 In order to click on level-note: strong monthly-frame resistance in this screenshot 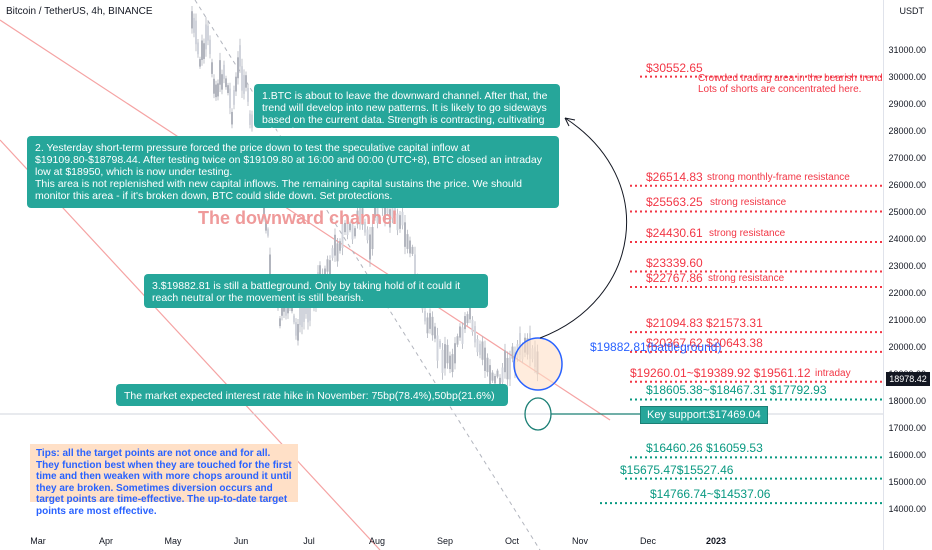, I will do `click(778, 177)`.